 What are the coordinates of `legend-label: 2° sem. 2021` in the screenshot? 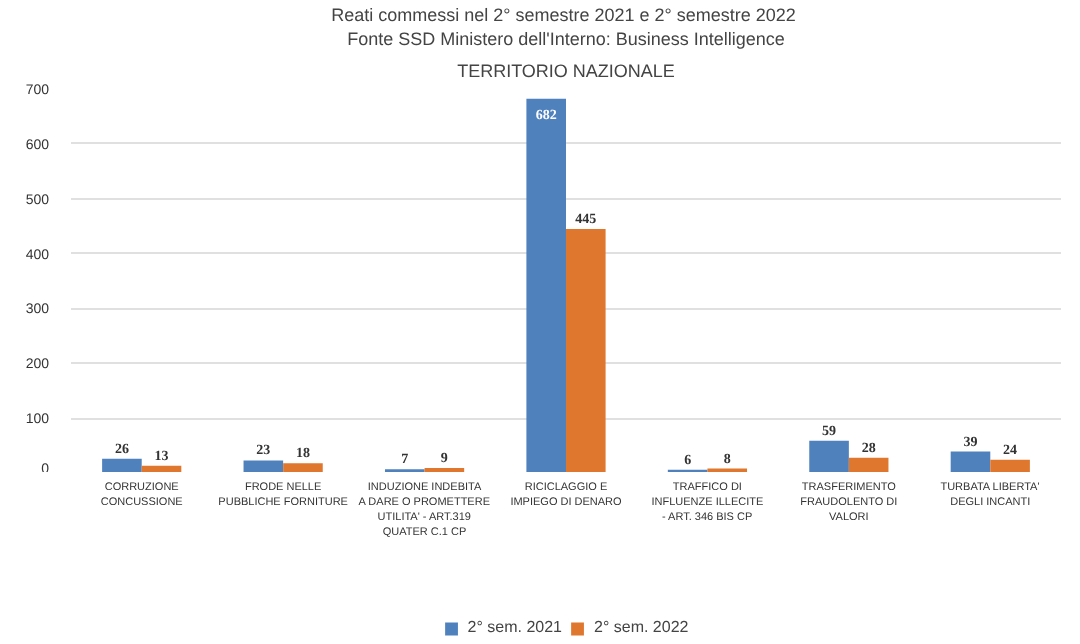 It's located at (514, 627).